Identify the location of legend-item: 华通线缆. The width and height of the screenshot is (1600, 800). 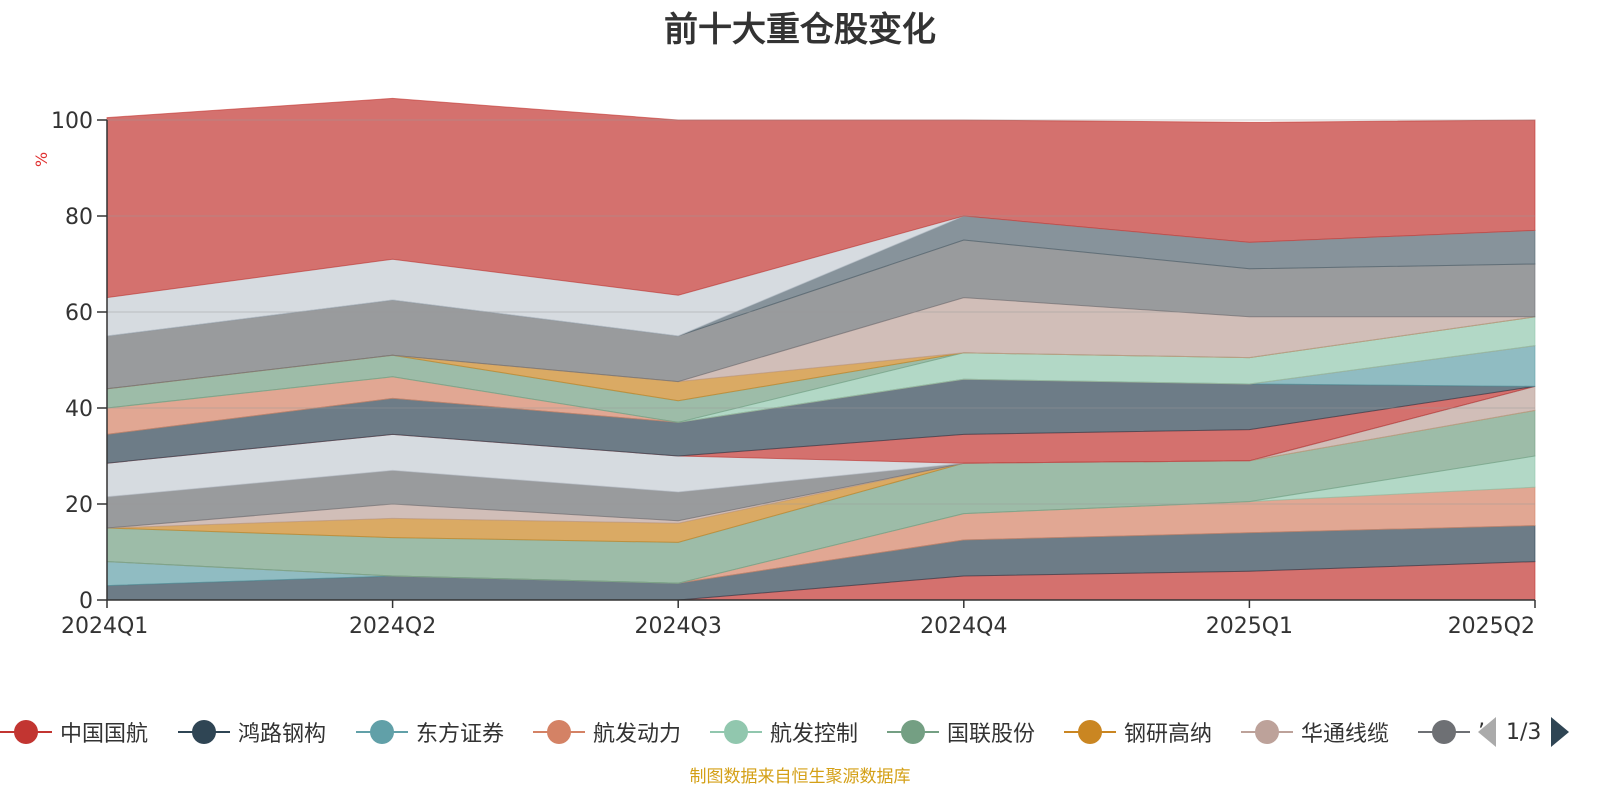
(1315, 732).